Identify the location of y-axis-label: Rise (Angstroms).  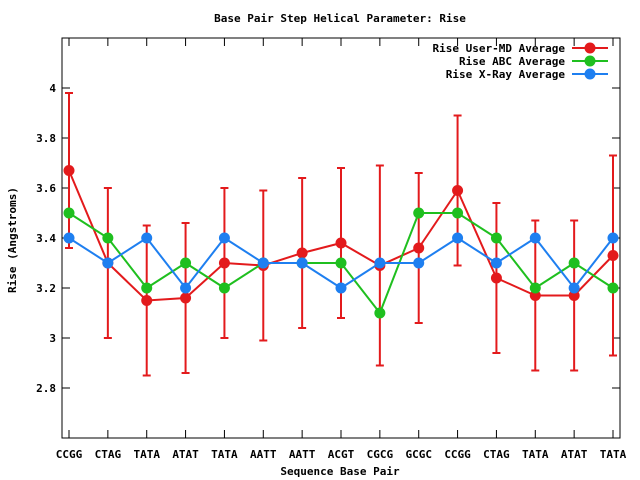
(12, 240).